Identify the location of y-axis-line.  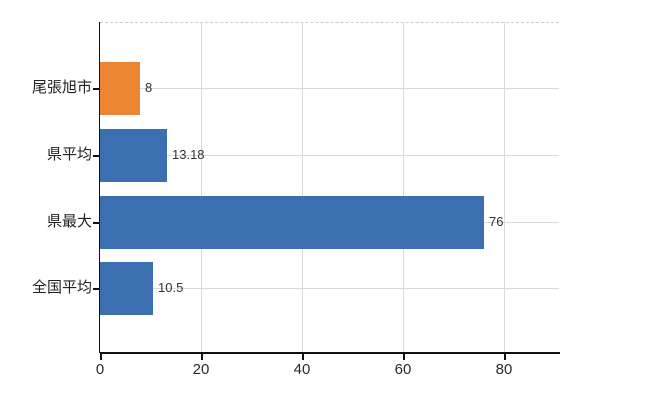
(99, 187).